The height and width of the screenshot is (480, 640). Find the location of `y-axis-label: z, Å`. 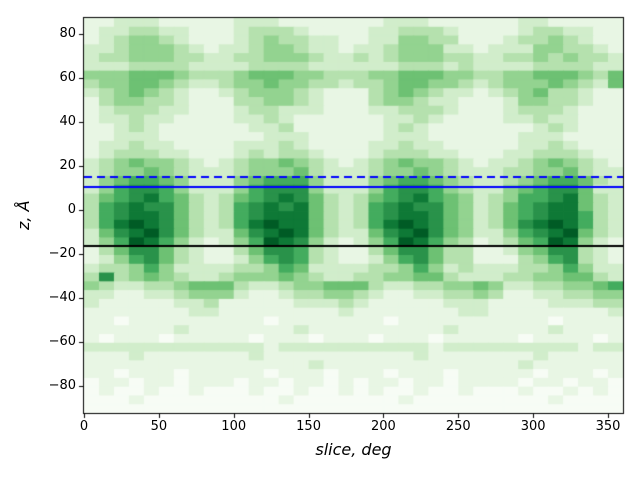

y-axis-label: z, Å is located at coordinates (23, 215).